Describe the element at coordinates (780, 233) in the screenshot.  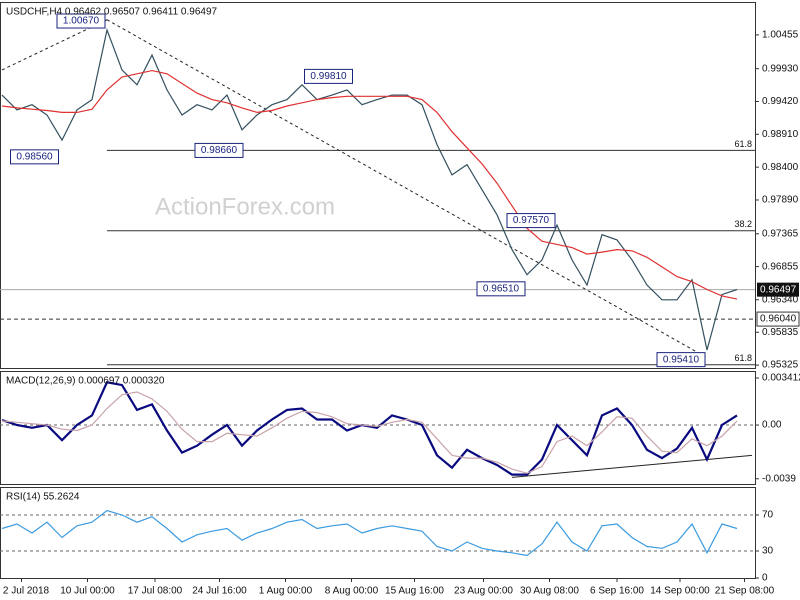
I see `y-tick-label: 0.97365` at that location.